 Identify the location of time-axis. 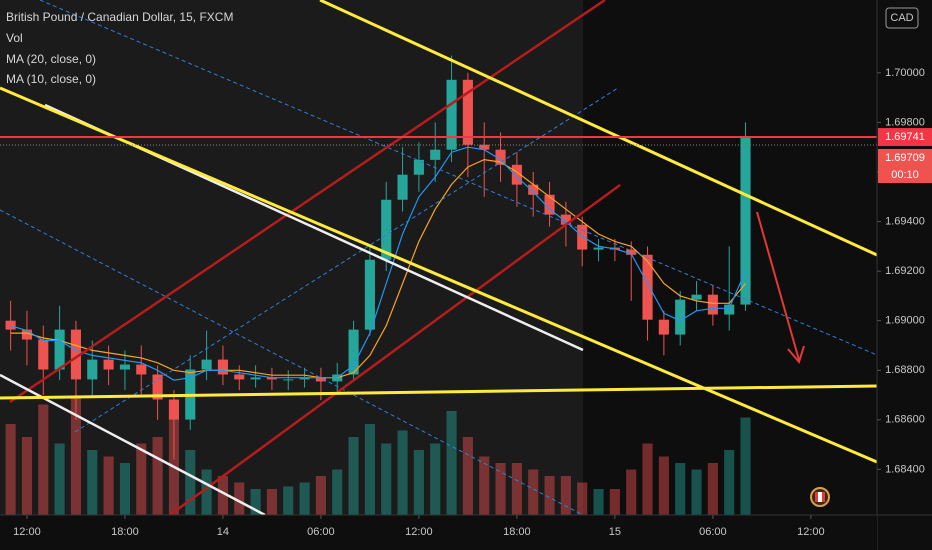
(438, 532).